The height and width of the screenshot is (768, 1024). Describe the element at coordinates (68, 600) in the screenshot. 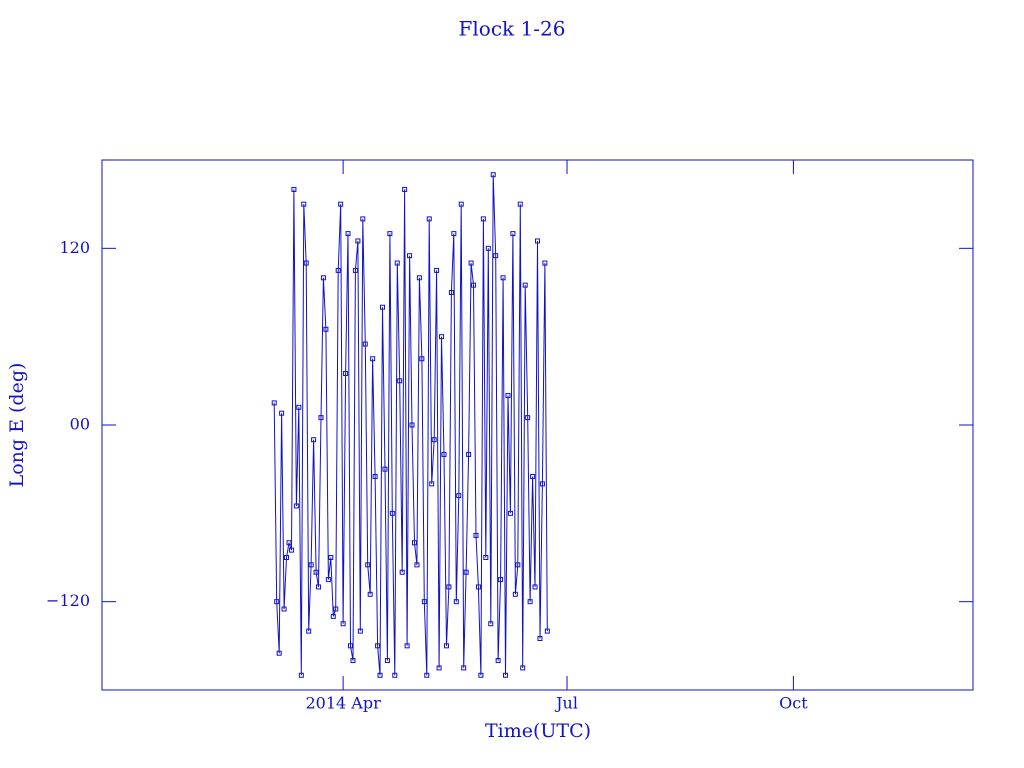

I see `y-tick-label: −120` at that location.